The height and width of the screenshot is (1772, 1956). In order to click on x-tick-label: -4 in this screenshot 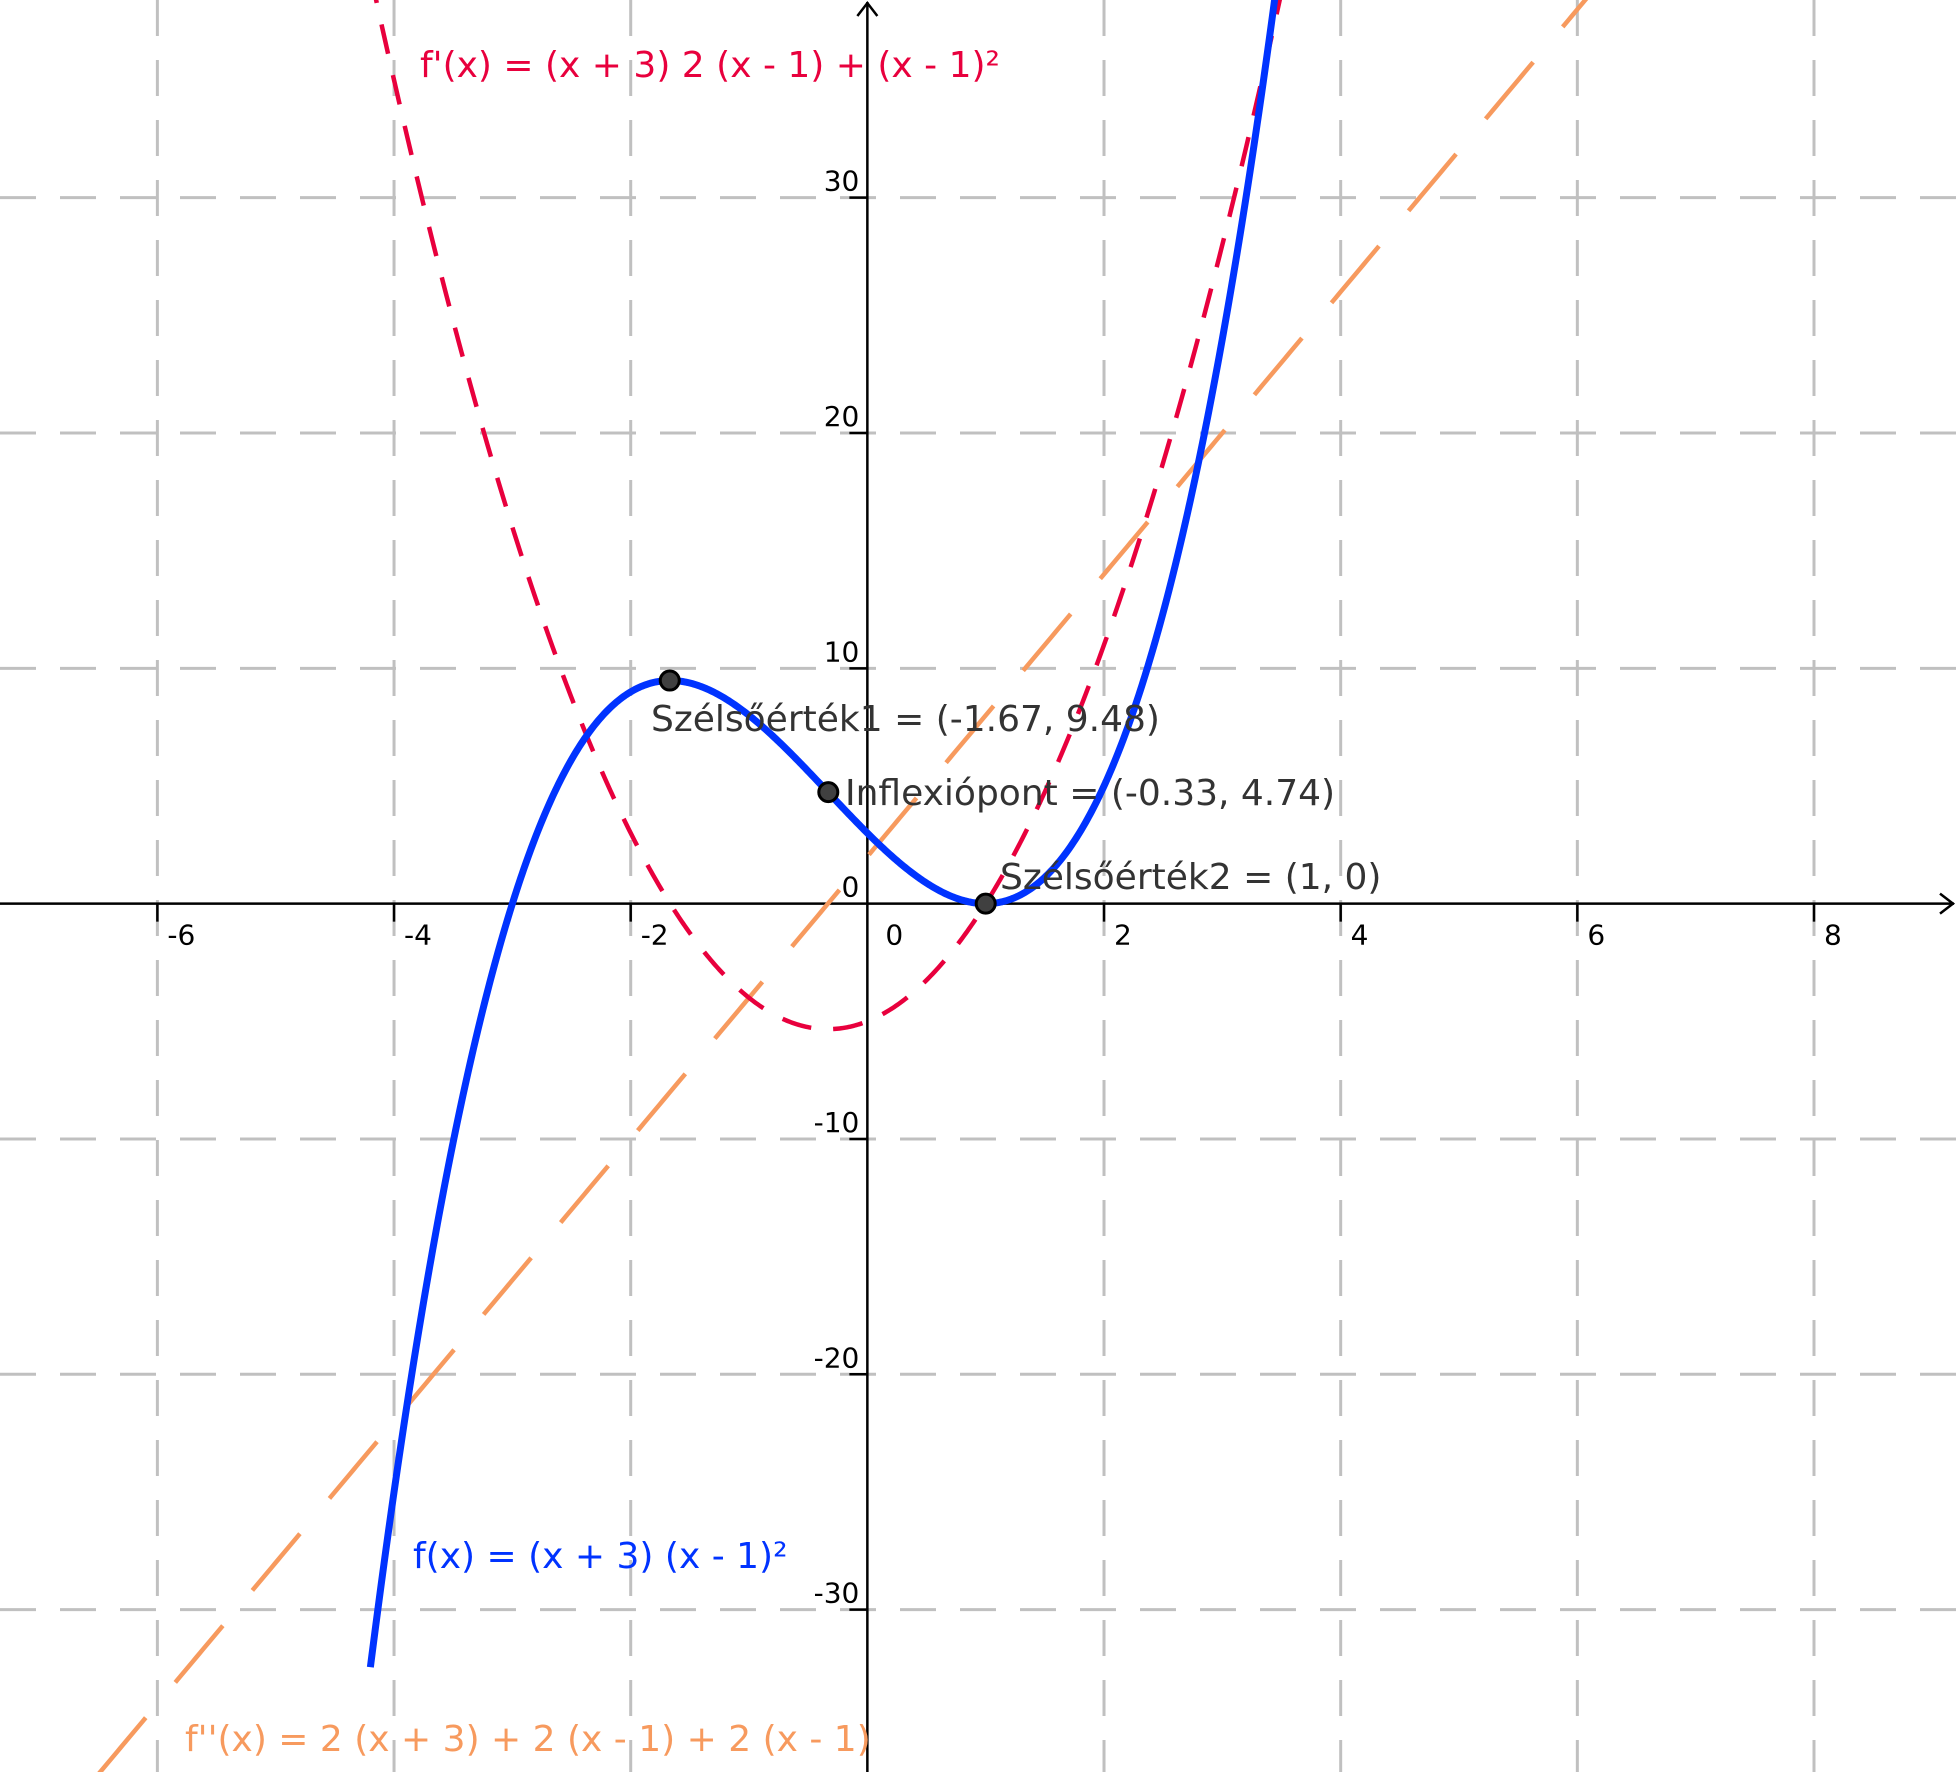, I will do `click(418, 935)`.